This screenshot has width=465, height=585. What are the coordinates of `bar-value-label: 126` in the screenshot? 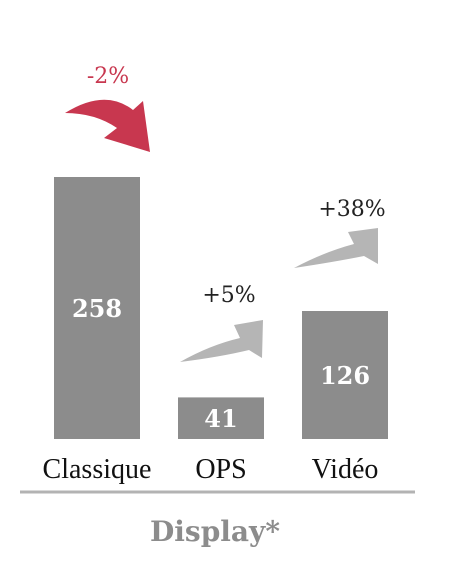 It's located at (345, 375).